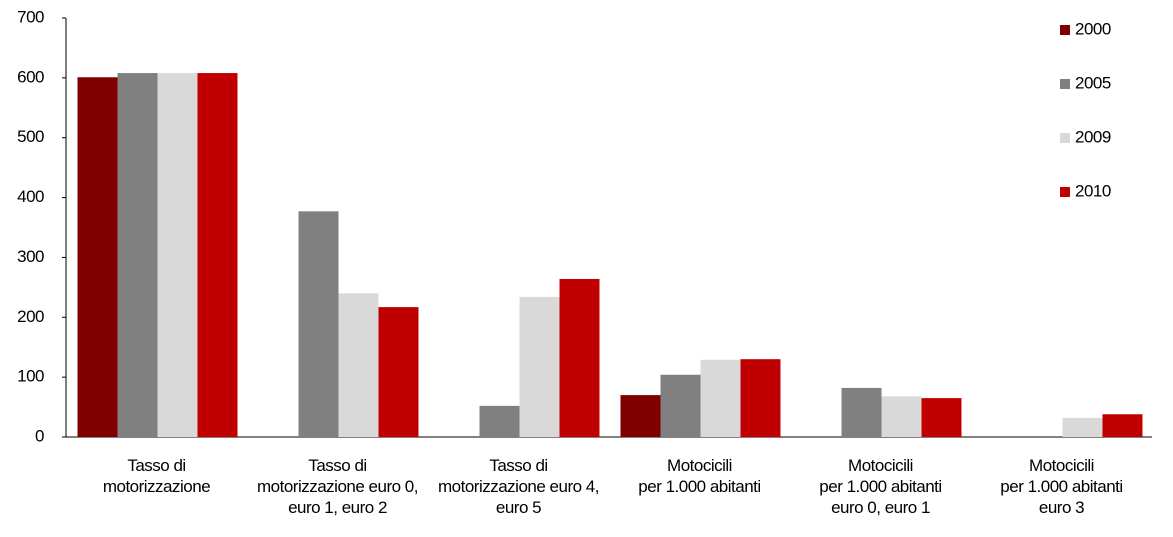 The height and width of the screenshot is (537, 1173). Describe the element at coordinates (30, 196) in the screenshot. I see `y-tick-label: 400` at that location.